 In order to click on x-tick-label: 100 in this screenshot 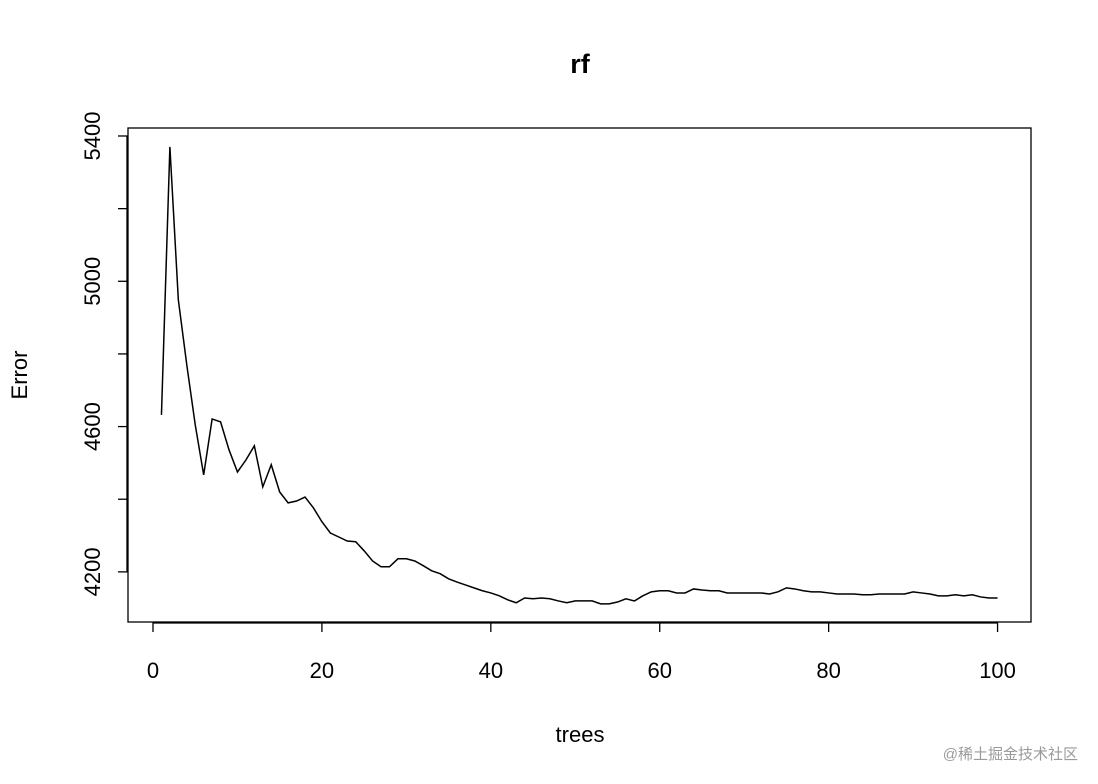, I will do `click(997, 670)`.